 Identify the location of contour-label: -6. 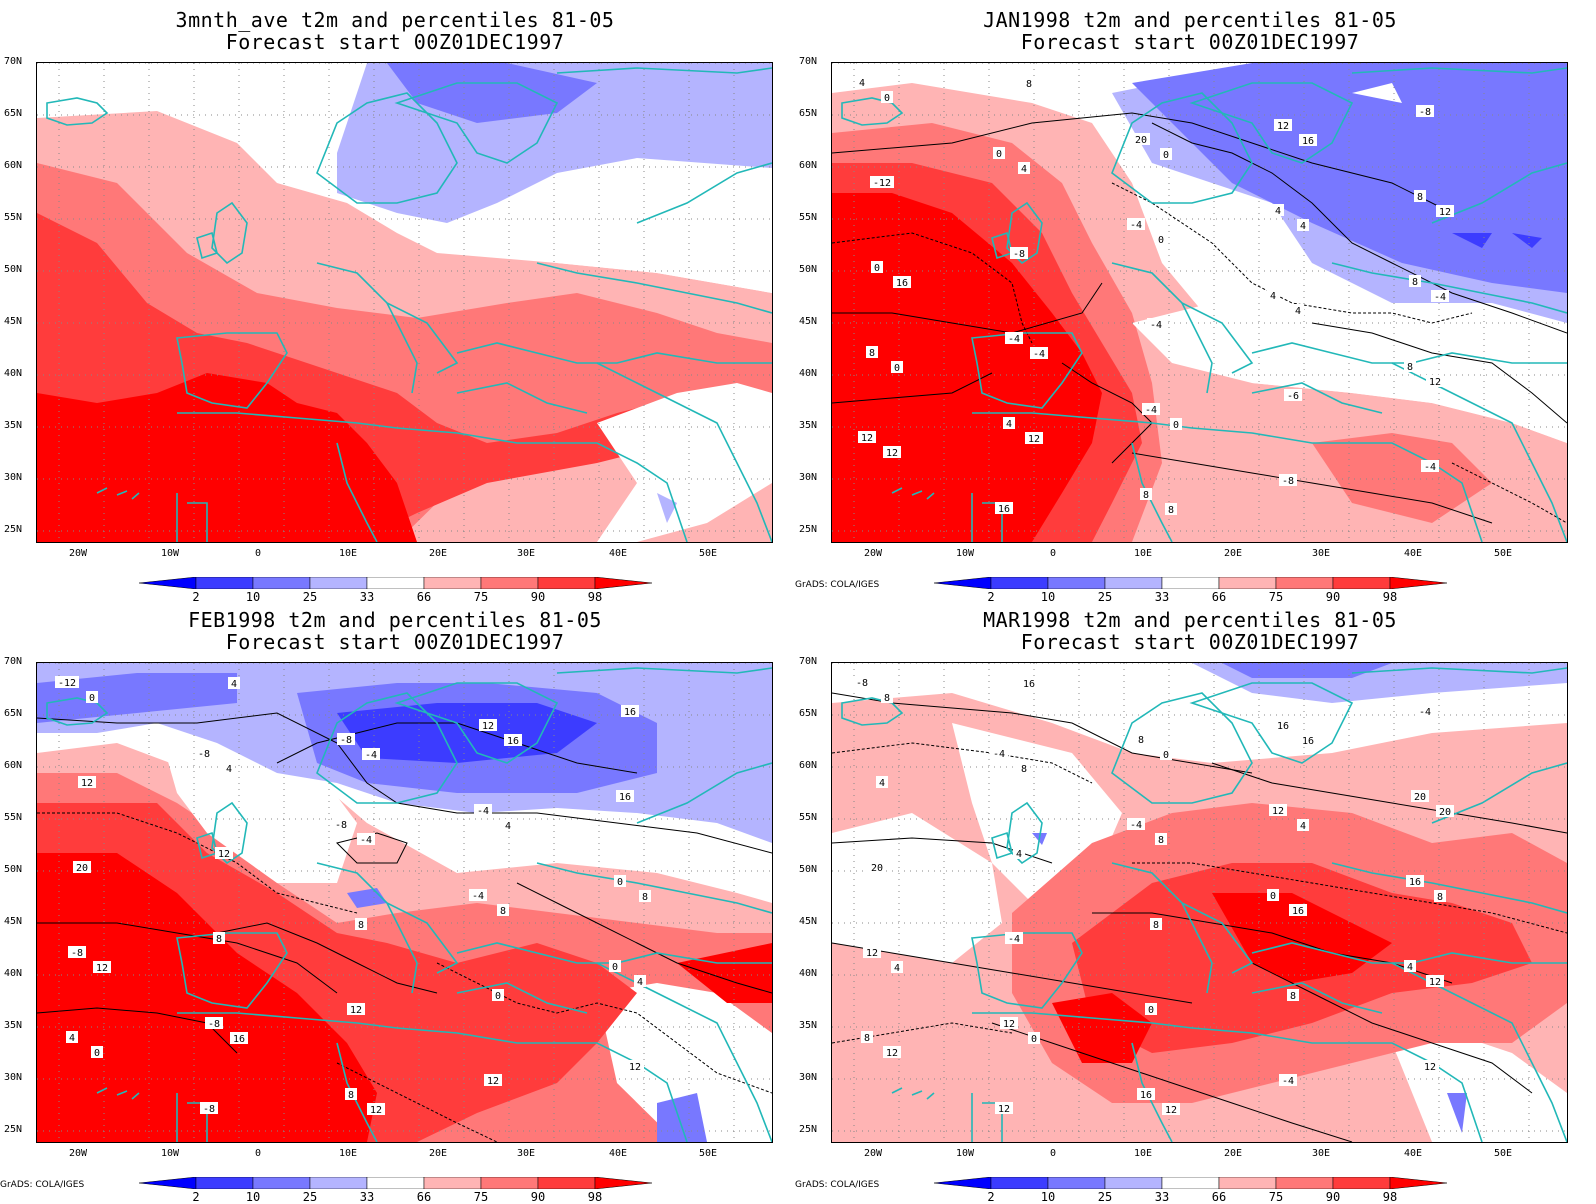
(1293, 396).